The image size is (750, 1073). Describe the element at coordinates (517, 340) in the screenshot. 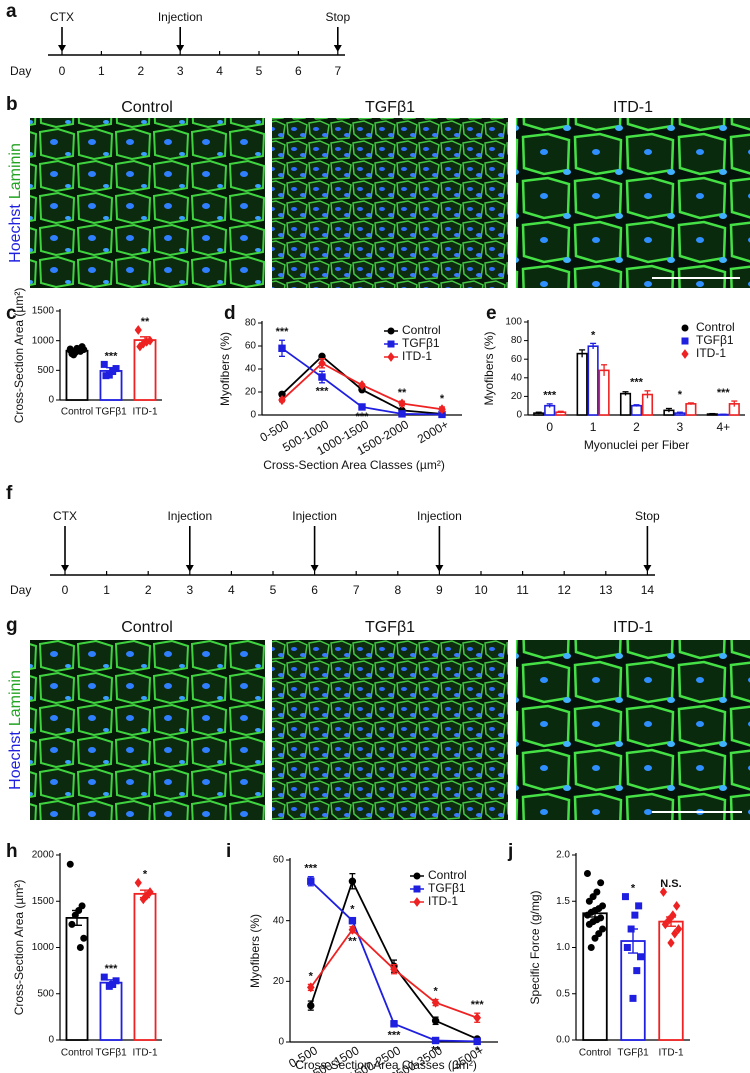

I see `y-tick-label: 80` at that location.